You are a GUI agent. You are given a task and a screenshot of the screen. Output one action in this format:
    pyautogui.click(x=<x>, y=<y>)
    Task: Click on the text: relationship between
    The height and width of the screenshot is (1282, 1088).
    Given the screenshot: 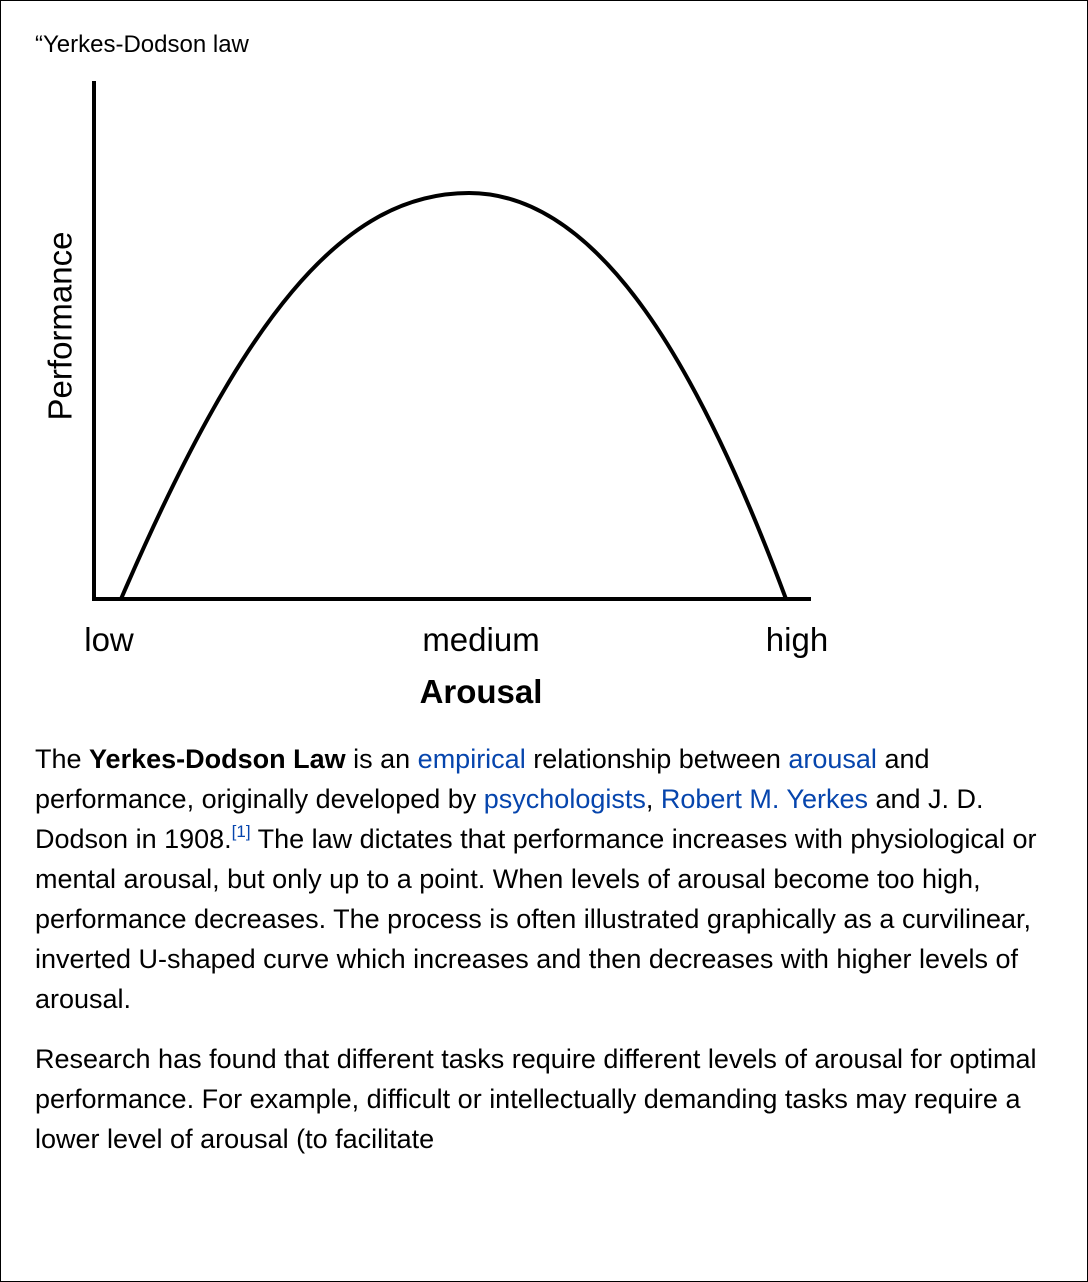 What is the action you would take?
    pyautogui.click(x=657, y=759)
    